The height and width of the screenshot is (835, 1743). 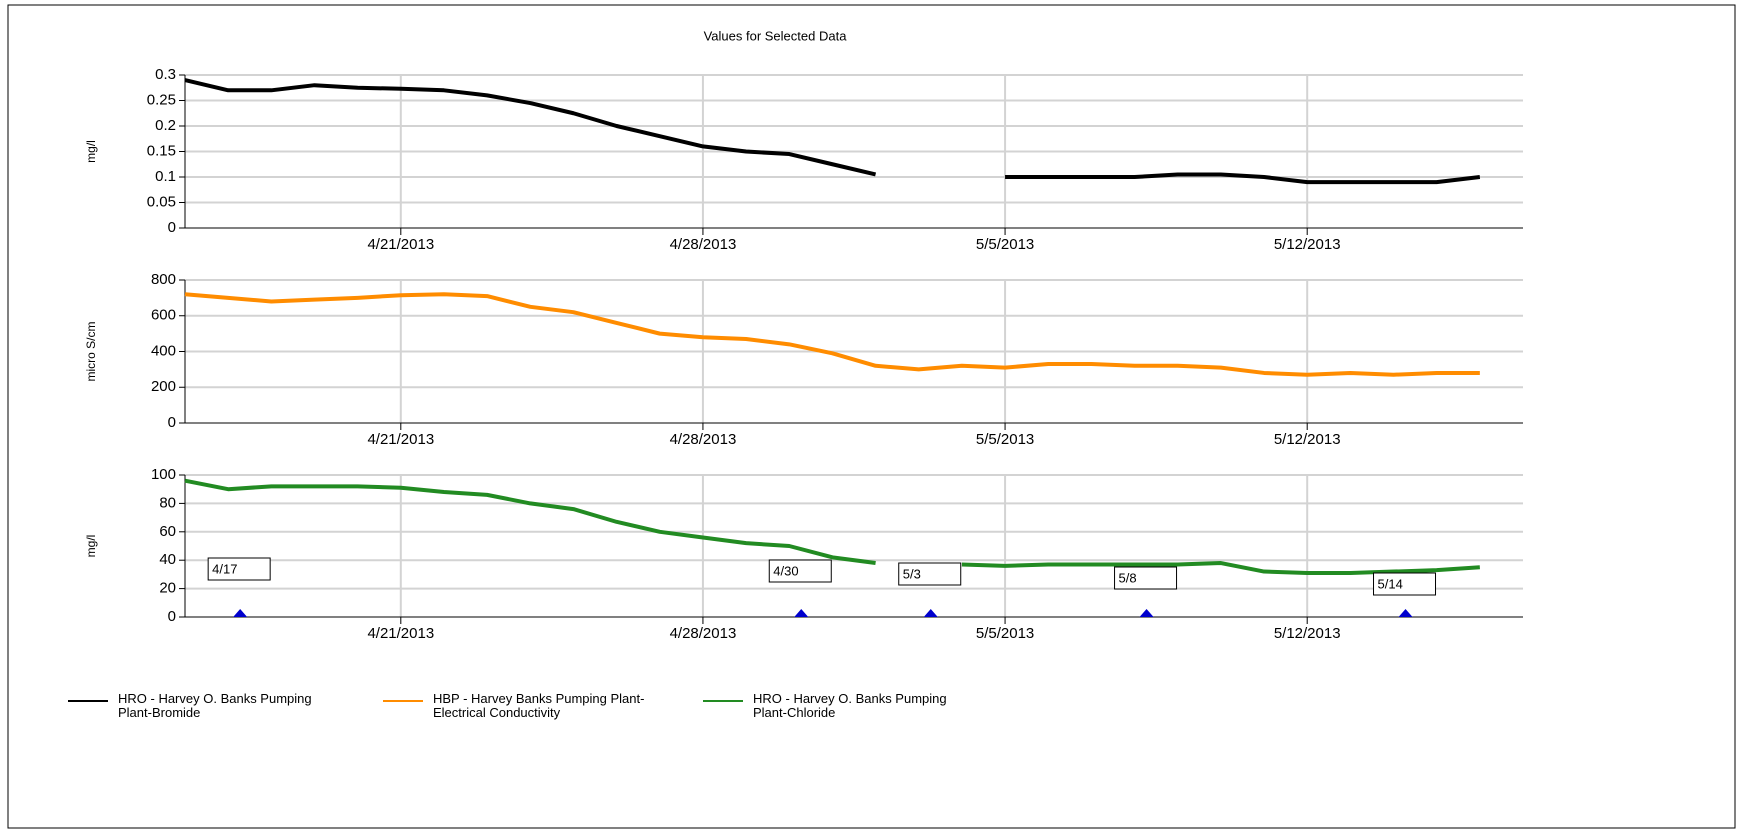 I want to click on y-tick-label: 0.15, so click(x=161, y=150).